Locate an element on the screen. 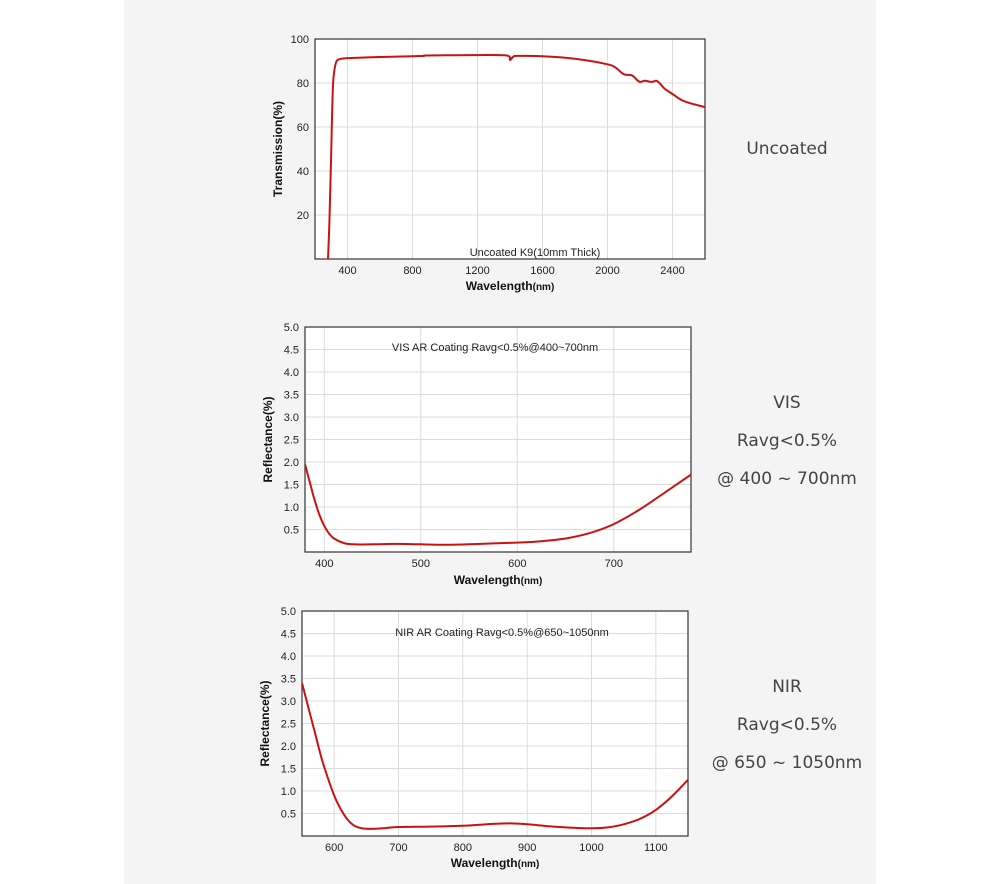  x-tick-label: 2000 is located at coordinates (607, 271).